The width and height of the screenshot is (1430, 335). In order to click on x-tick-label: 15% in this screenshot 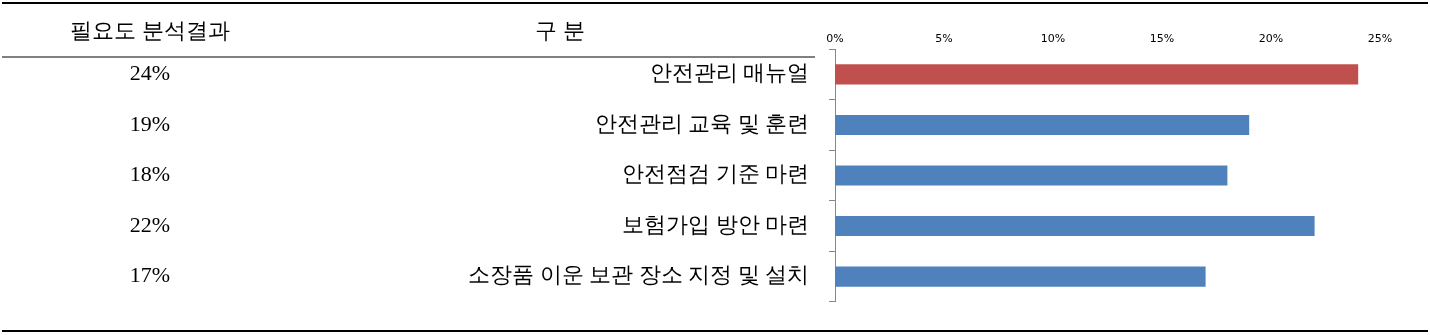, I will do `click(1162, 39)`.